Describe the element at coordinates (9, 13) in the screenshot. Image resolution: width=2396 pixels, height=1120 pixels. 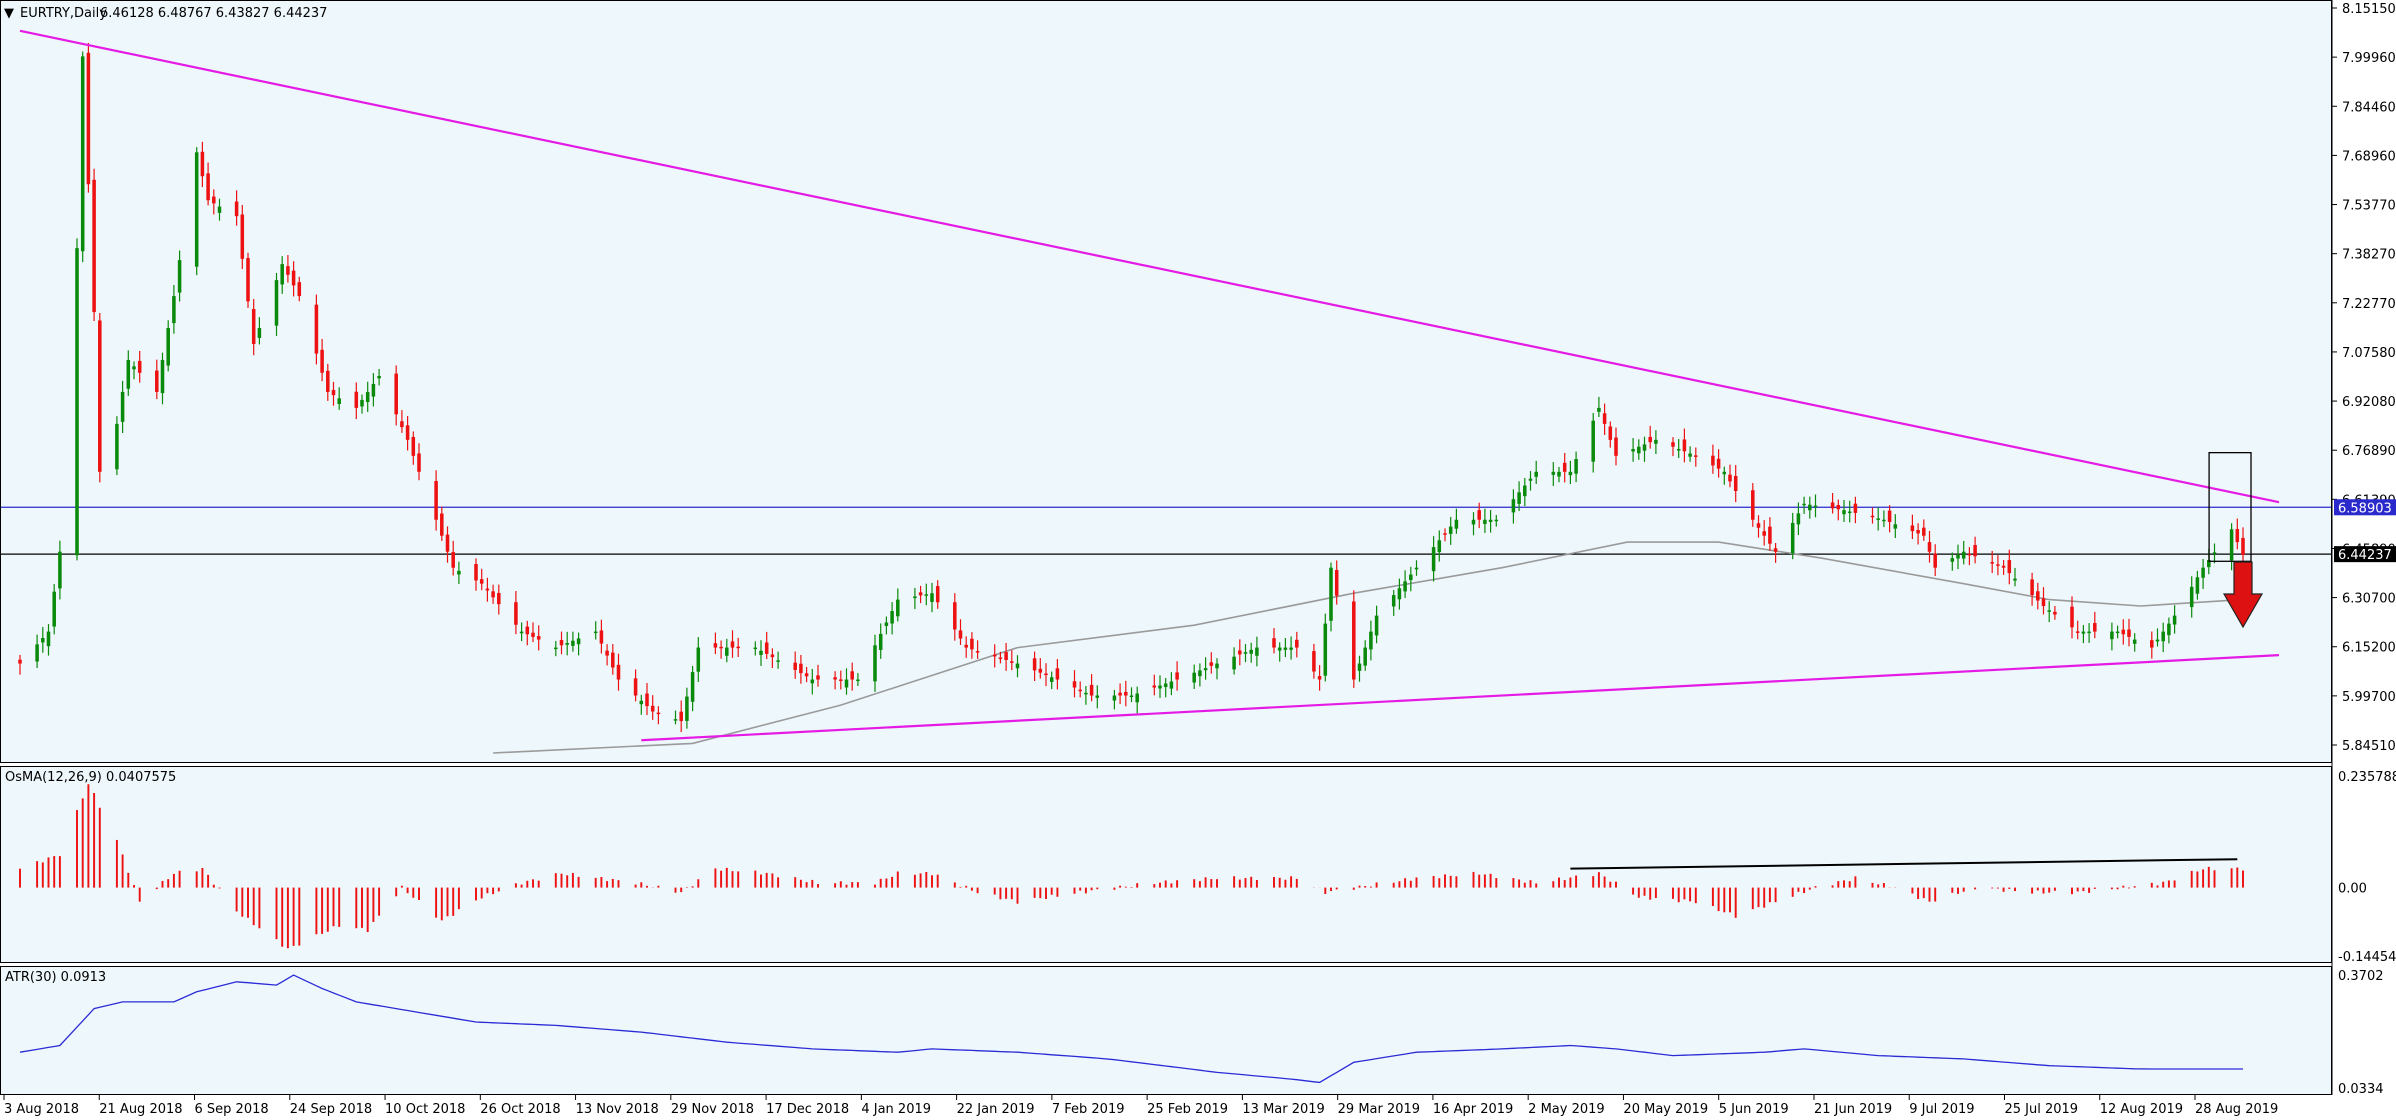
I see `symbol-menu-icon: ▼` at that location.